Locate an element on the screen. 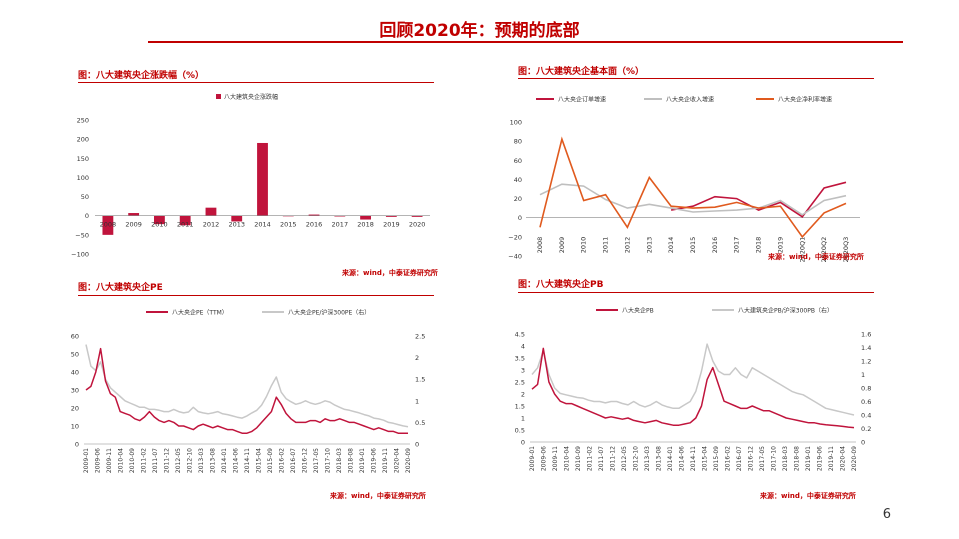 Image resolution: width=959 pixels, height=539 pixels. legend-label-2: 八大央企净利率增速 is located at coordinates (805, 100).